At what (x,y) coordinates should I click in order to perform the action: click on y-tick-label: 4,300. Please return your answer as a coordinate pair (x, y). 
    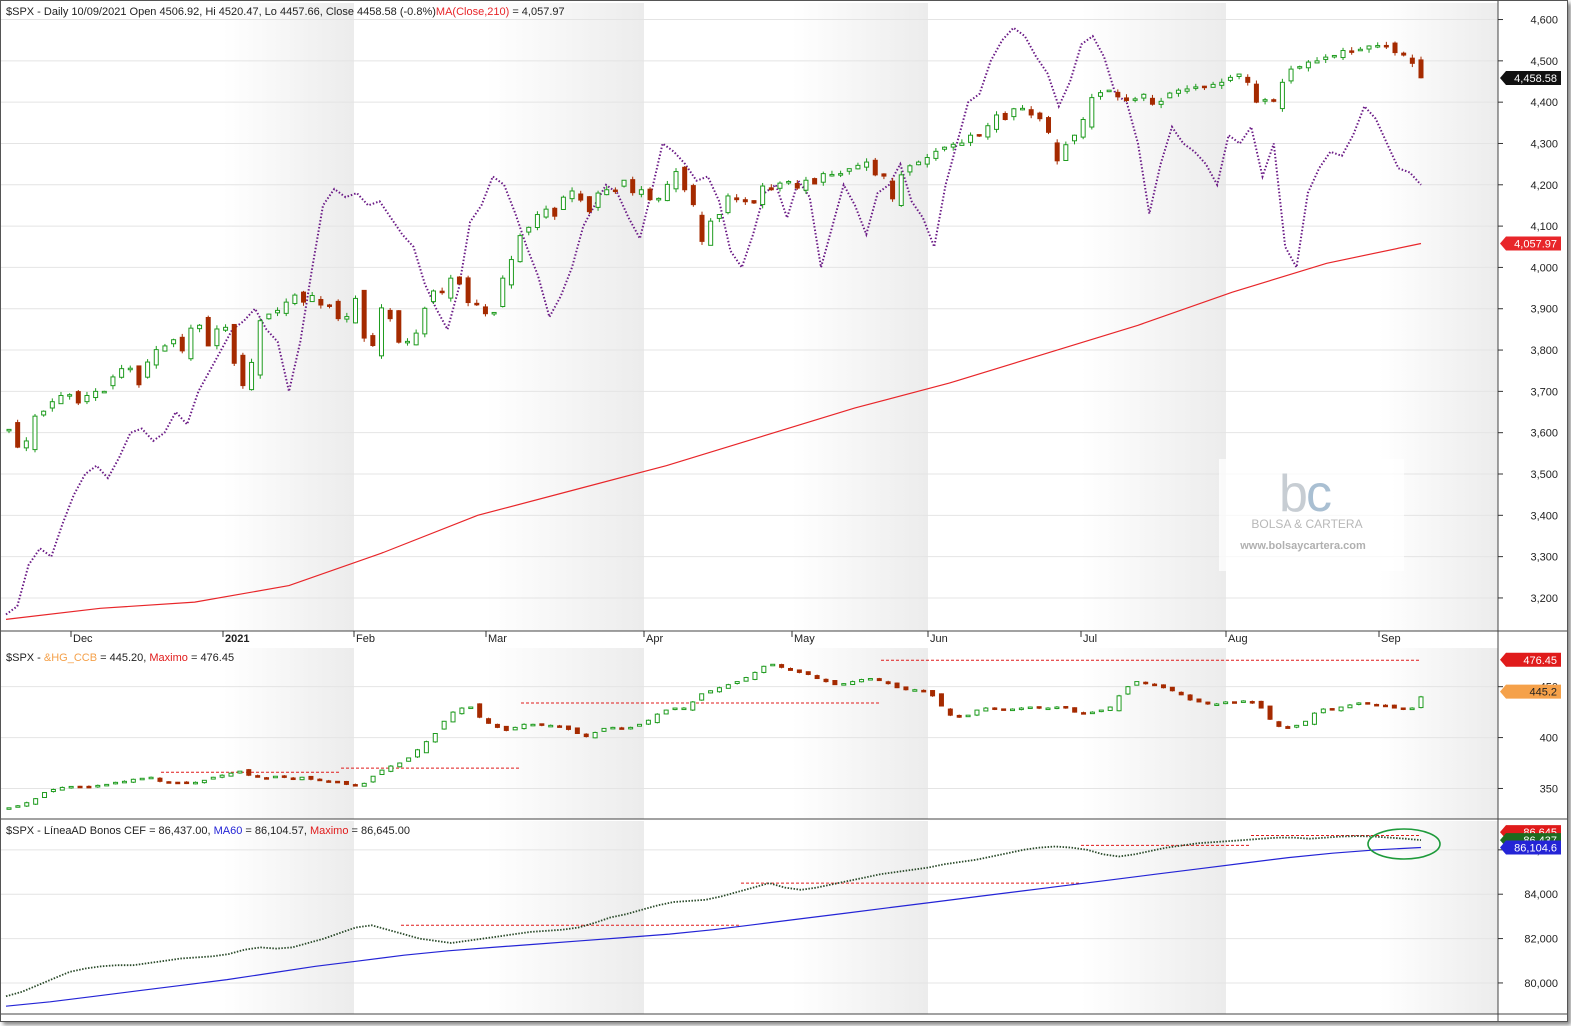
    Looking at the image, I should click on (1544, 144).